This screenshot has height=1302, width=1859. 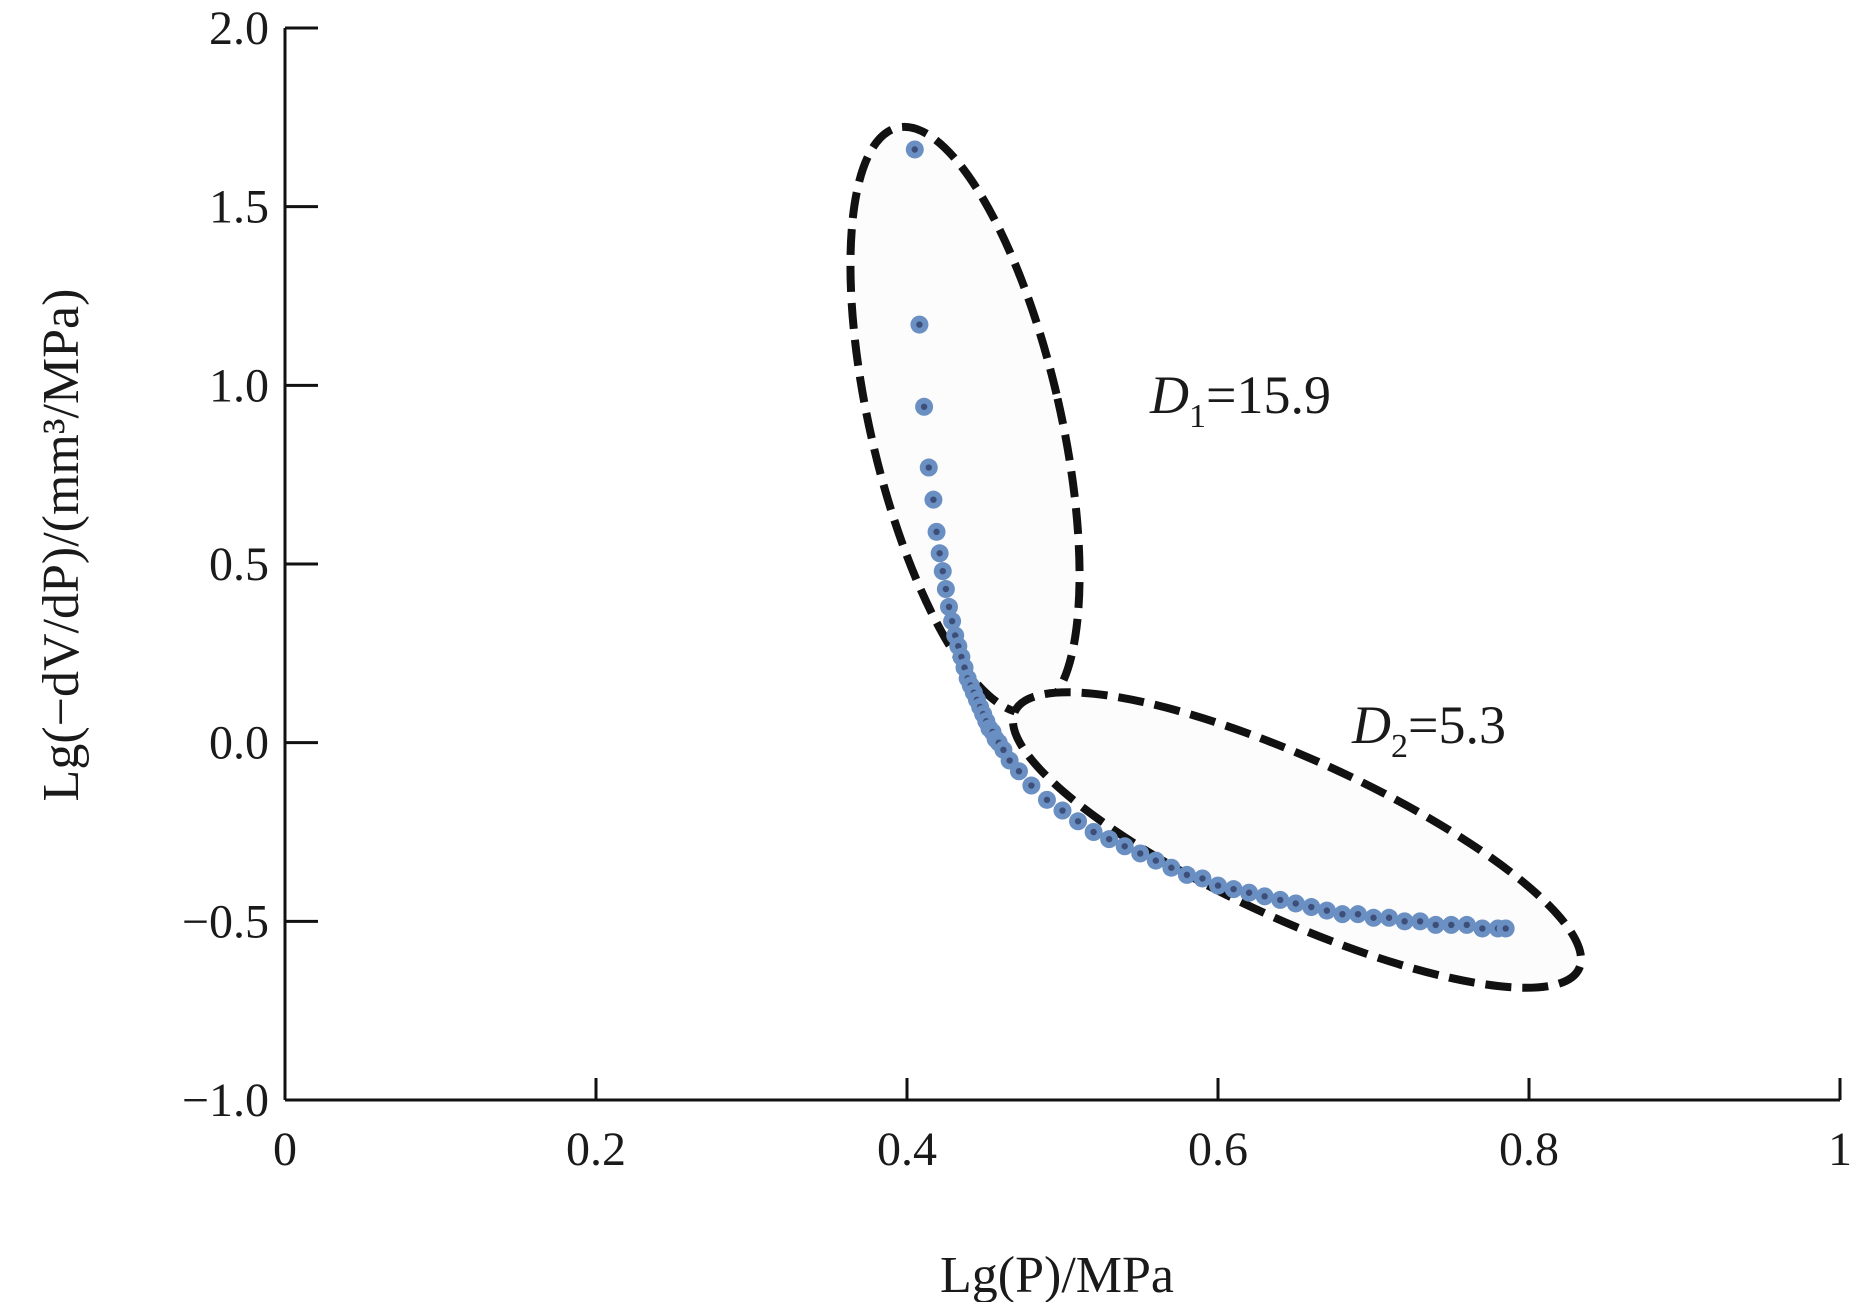 What do you see at coordinates (1240, 400) in the screenshot?
I see `annotation-d1: D1=15.9` at bounding box center [1240, 400].